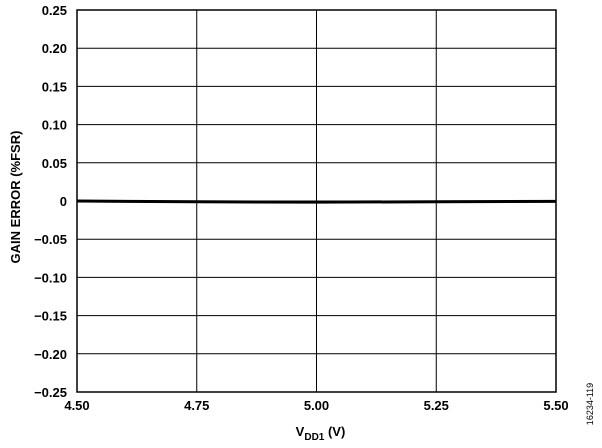  I want to click on x-tick-label: 4.75, so click(196, 405).